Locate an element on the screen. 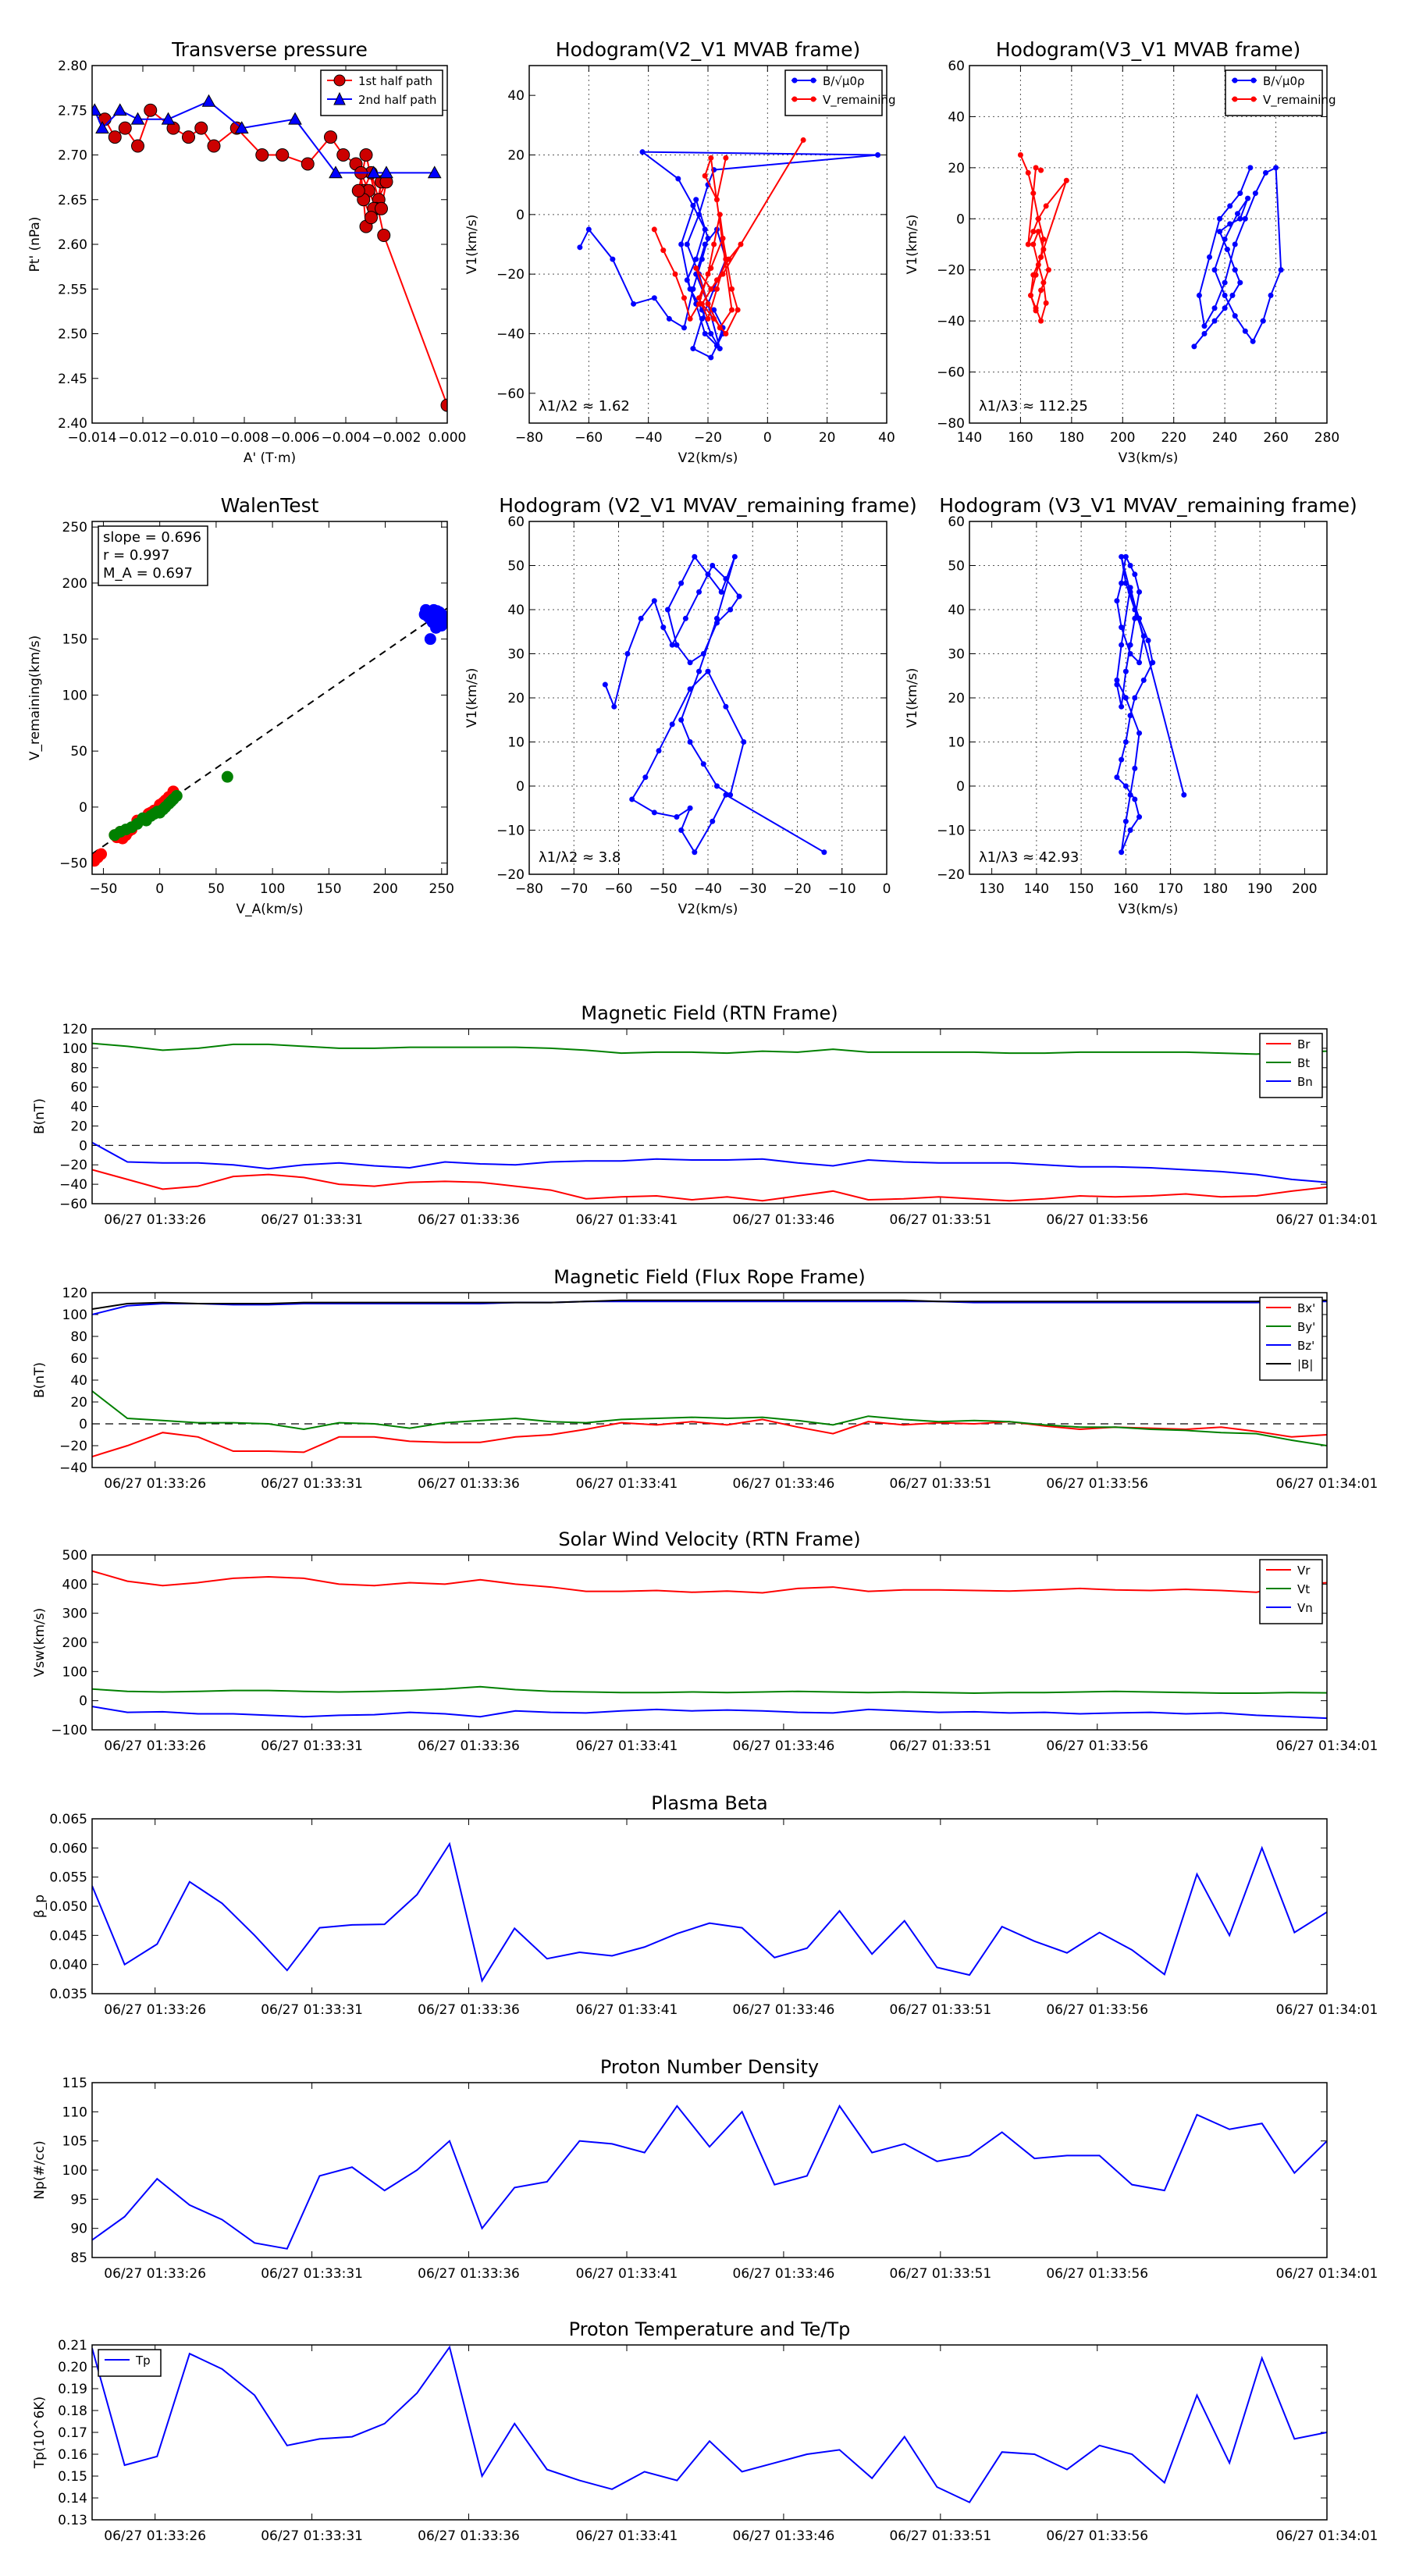  y-tick-label: 100 is located at coordinates (74, 695).